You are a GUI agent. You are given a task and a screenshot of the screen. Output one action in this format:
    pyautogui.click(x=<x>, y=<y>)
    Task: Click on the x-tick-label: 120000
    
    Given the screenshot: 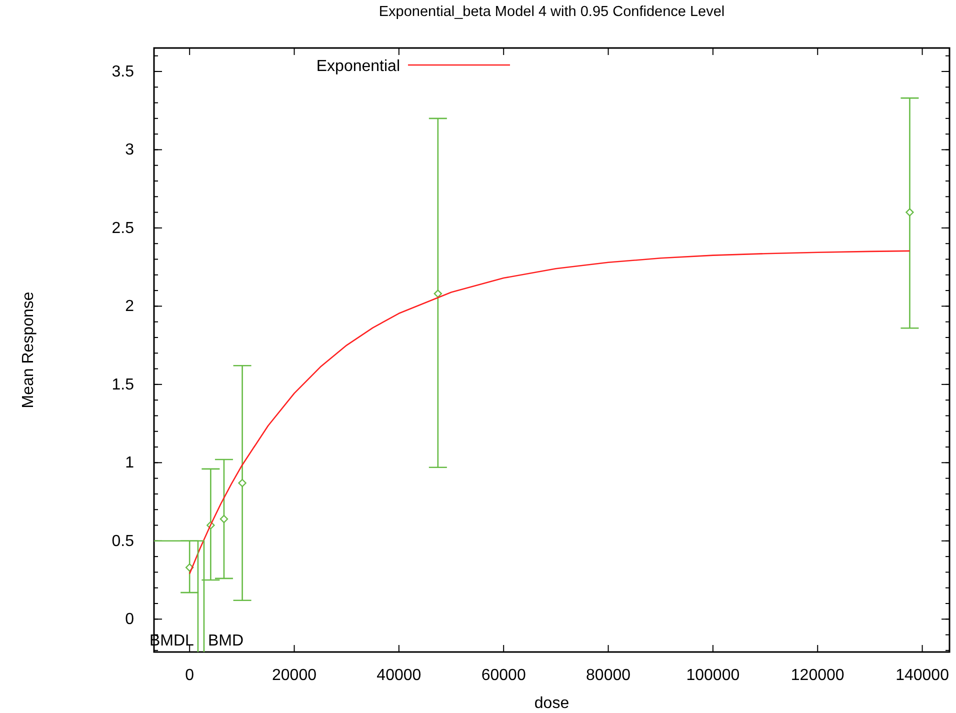 What is the action you would take?
    pyautogui.click(x=817, y=675)
    